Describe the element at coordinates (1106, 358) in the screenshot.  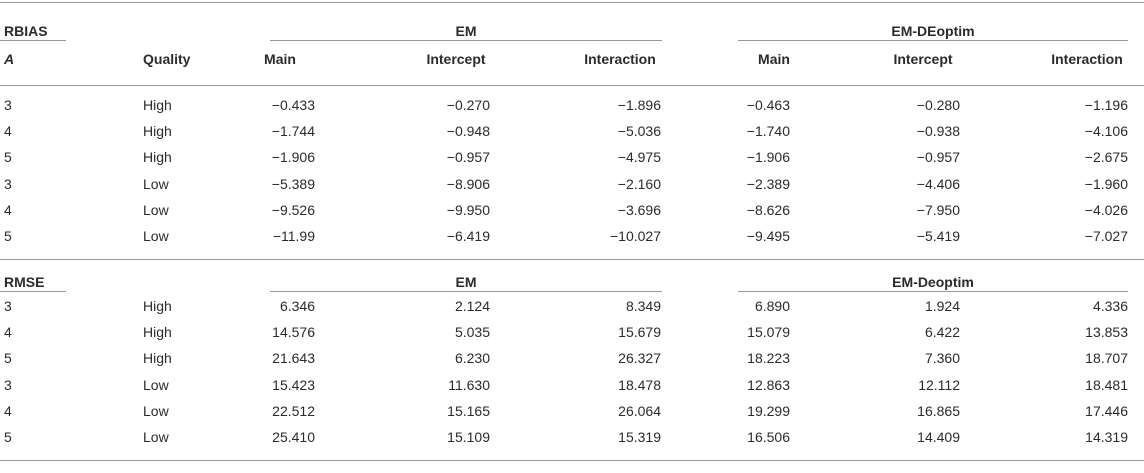
I see `cell: 18.707` at that location.